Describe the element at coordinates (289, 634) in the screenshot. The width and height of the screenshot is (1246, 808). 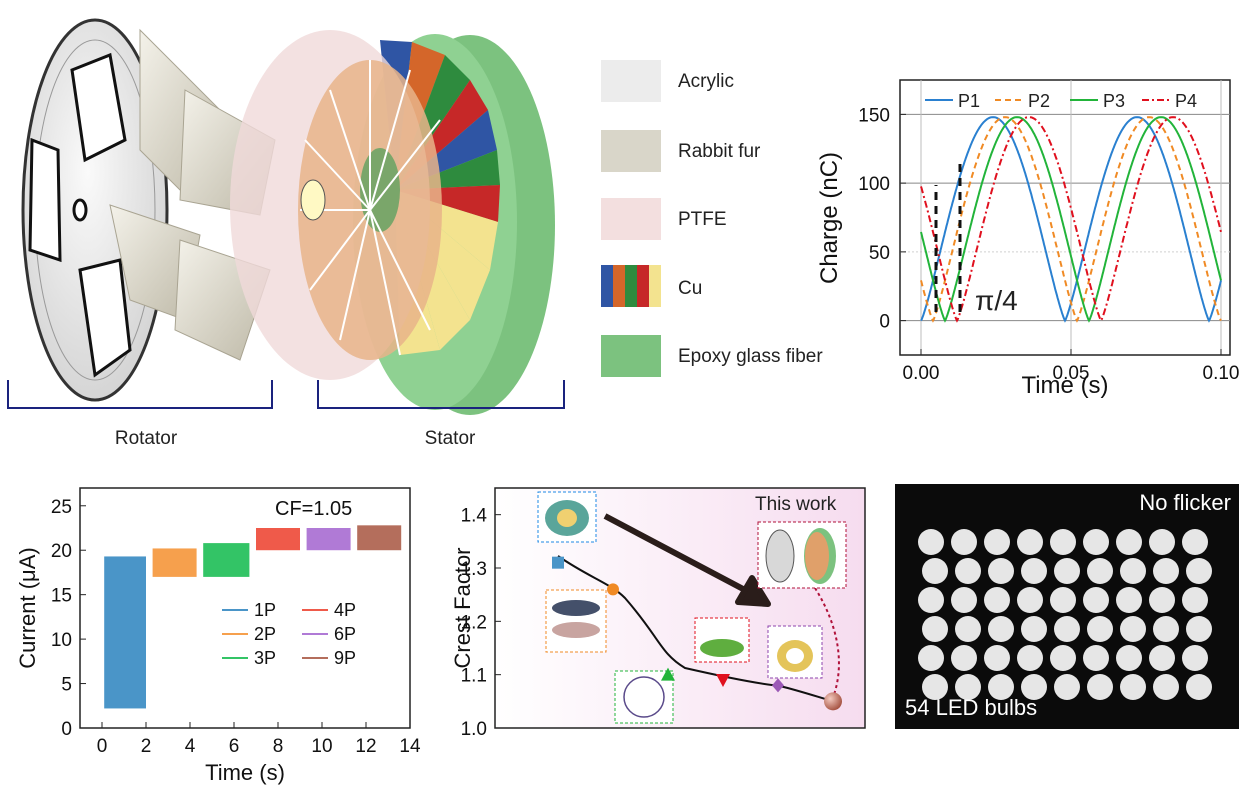
I see `current-legend: 1P 2P 3P 4P 6P 9P` at that location.